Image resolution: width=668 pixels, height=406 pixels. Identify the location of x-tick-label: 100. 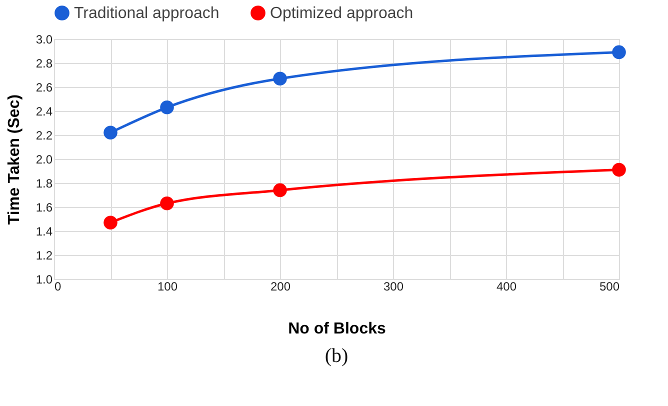
(167, 287).